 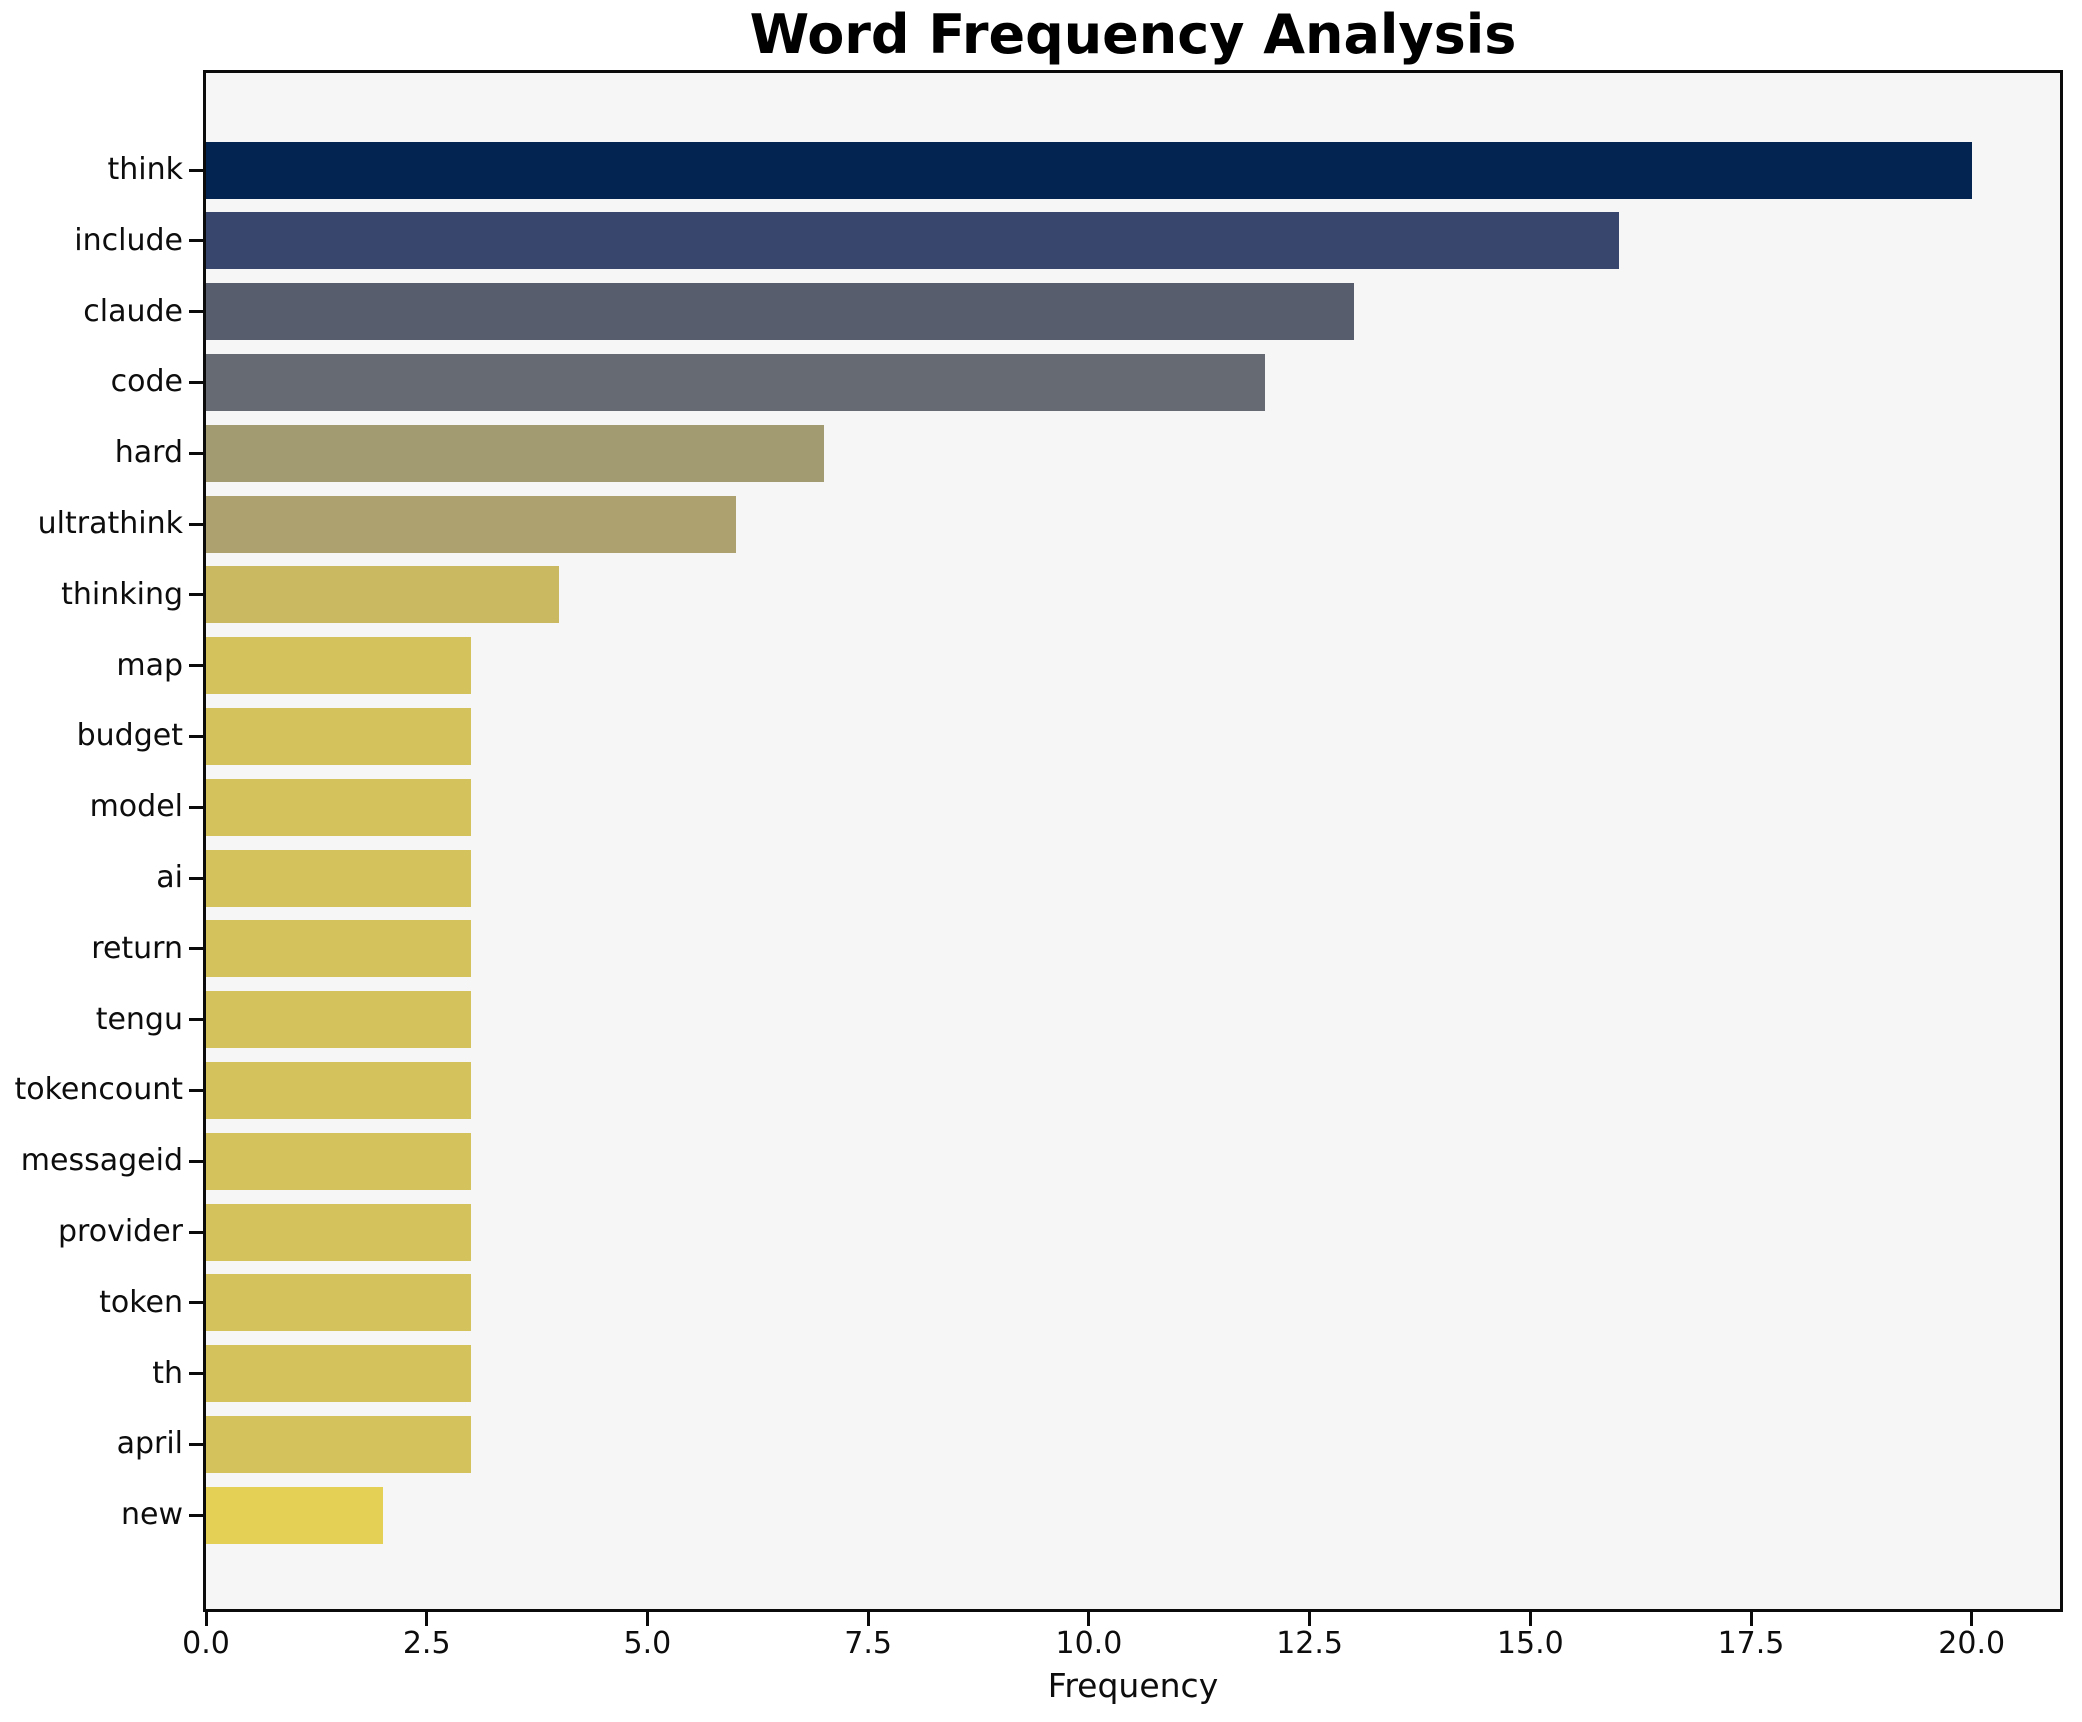 What do you see at coordinates (146, 382) in the screenshot?
I see `ytick-label-code: code` at bounding box center [146, 382].